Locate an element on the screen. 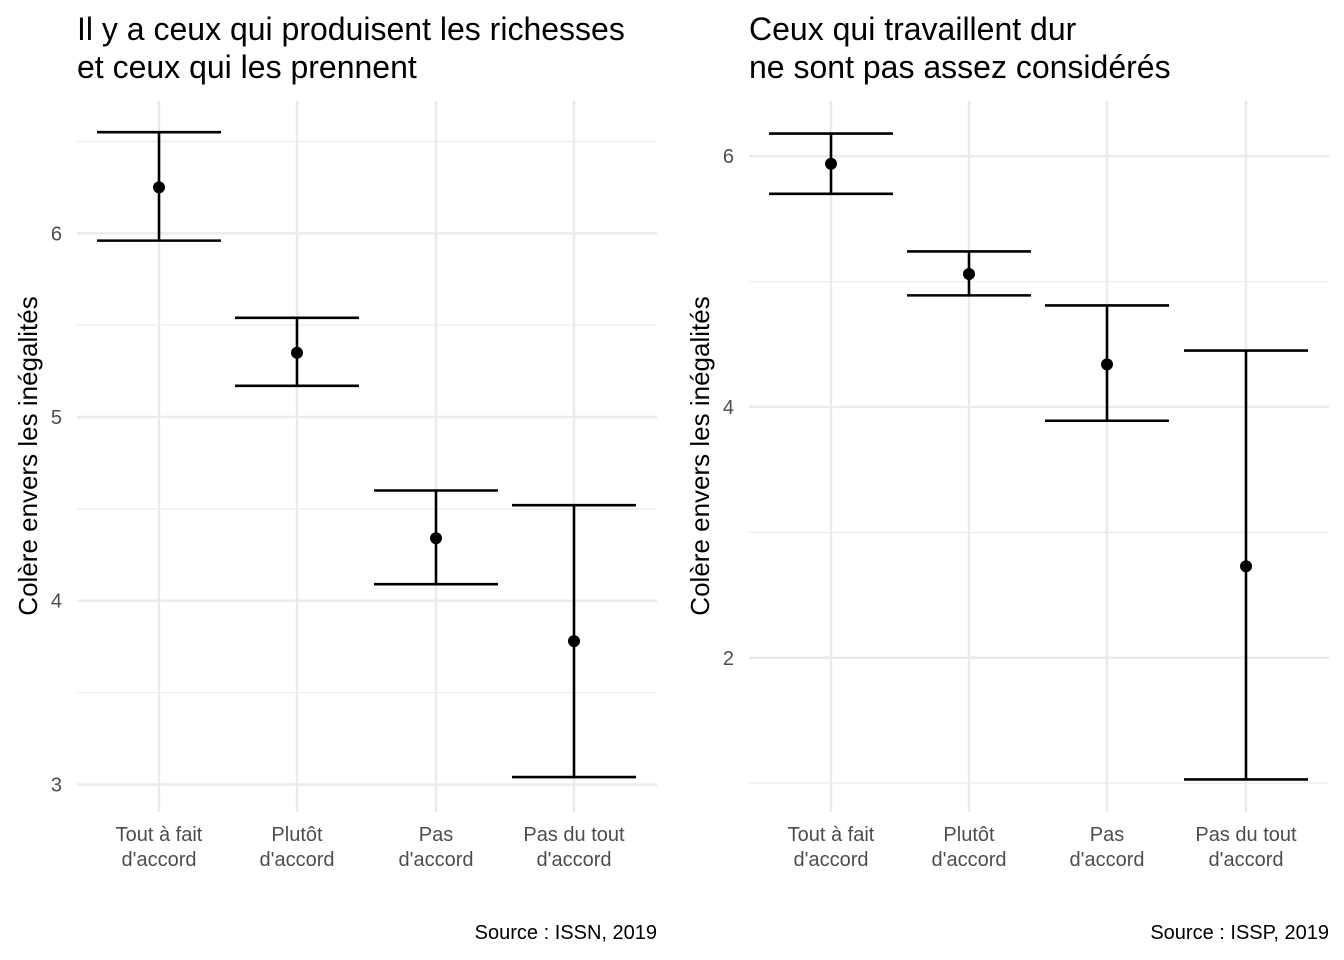  panel-left-caption: Source : ISSN, 2019 is located at coordinates (566, 933).